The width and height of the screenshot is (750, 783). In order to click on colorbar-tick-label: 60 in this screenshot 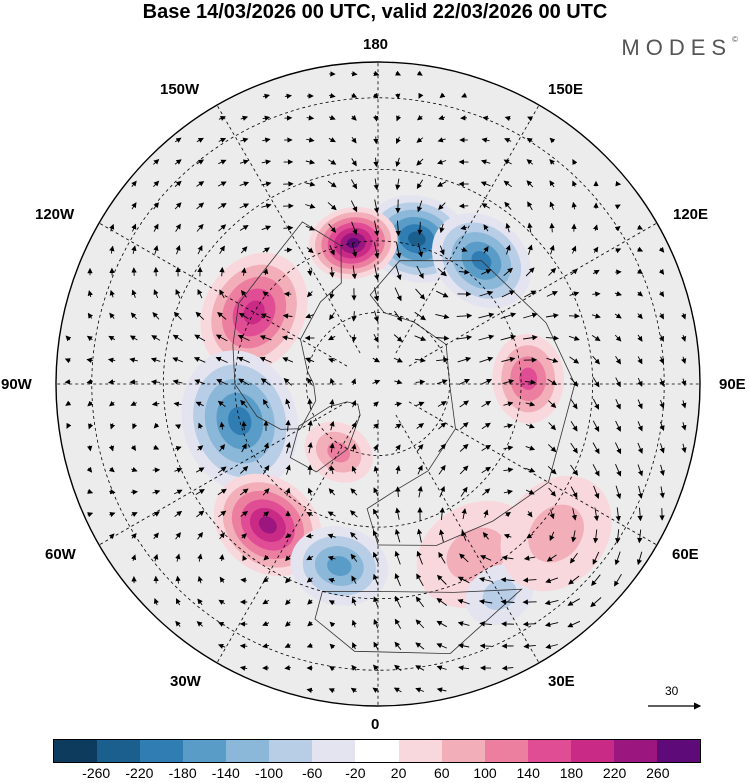, I will do `click(442, 773)`.